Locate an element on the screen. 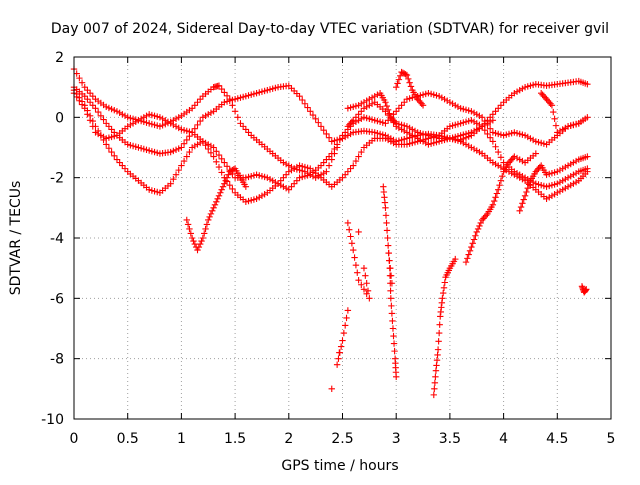  y-tick-label: -8 is located at coordinates (57, 360).